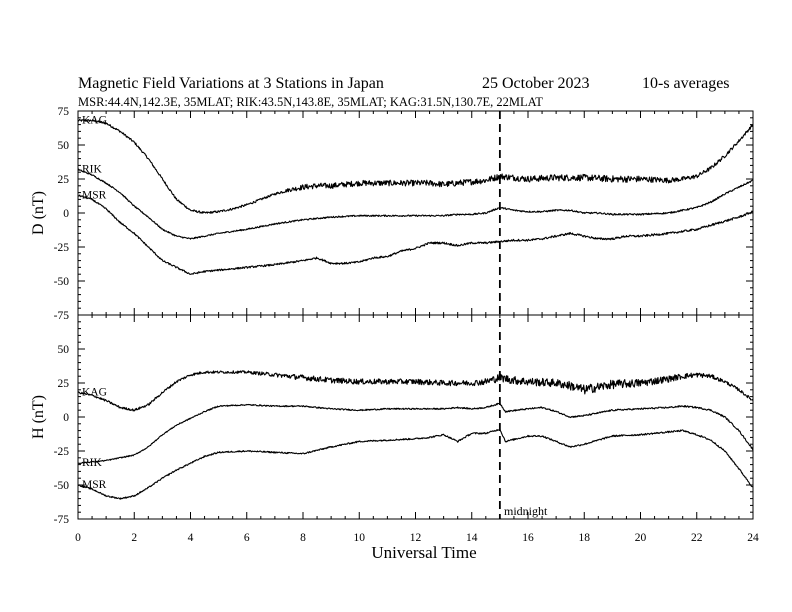 Image resolution: width=792 pixels, height=612 pixels. I want to click on h-series-label-kag: KAG, so click(94, 393).